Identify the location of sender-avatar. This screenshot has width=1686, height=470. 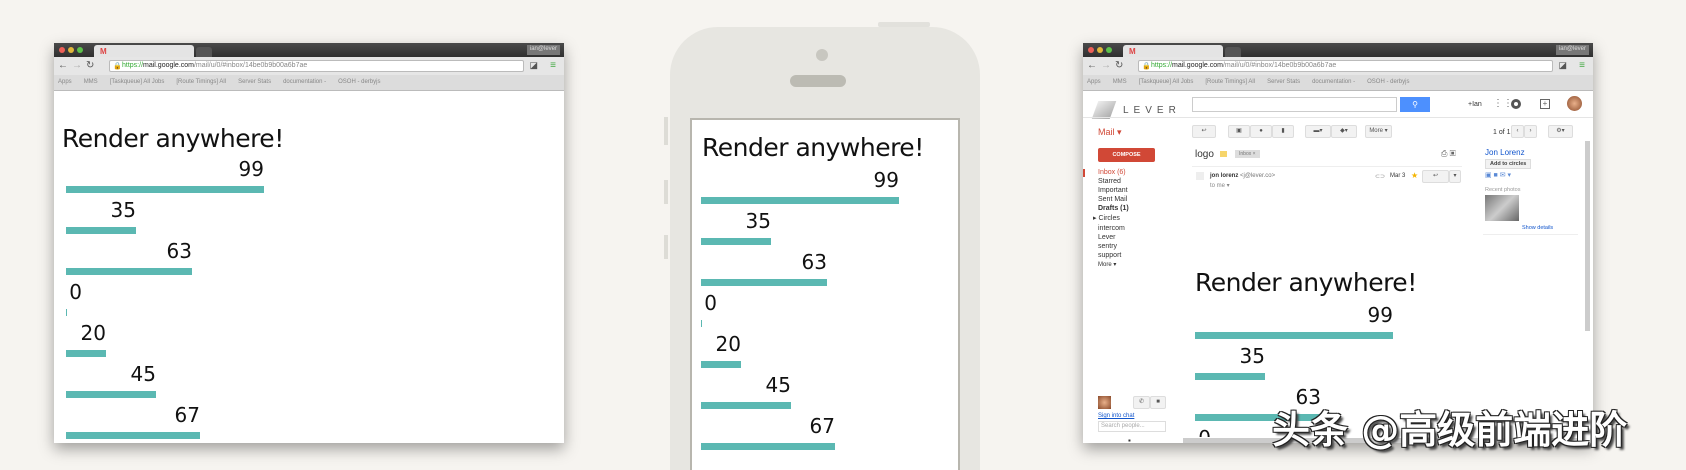
(1200, 176).